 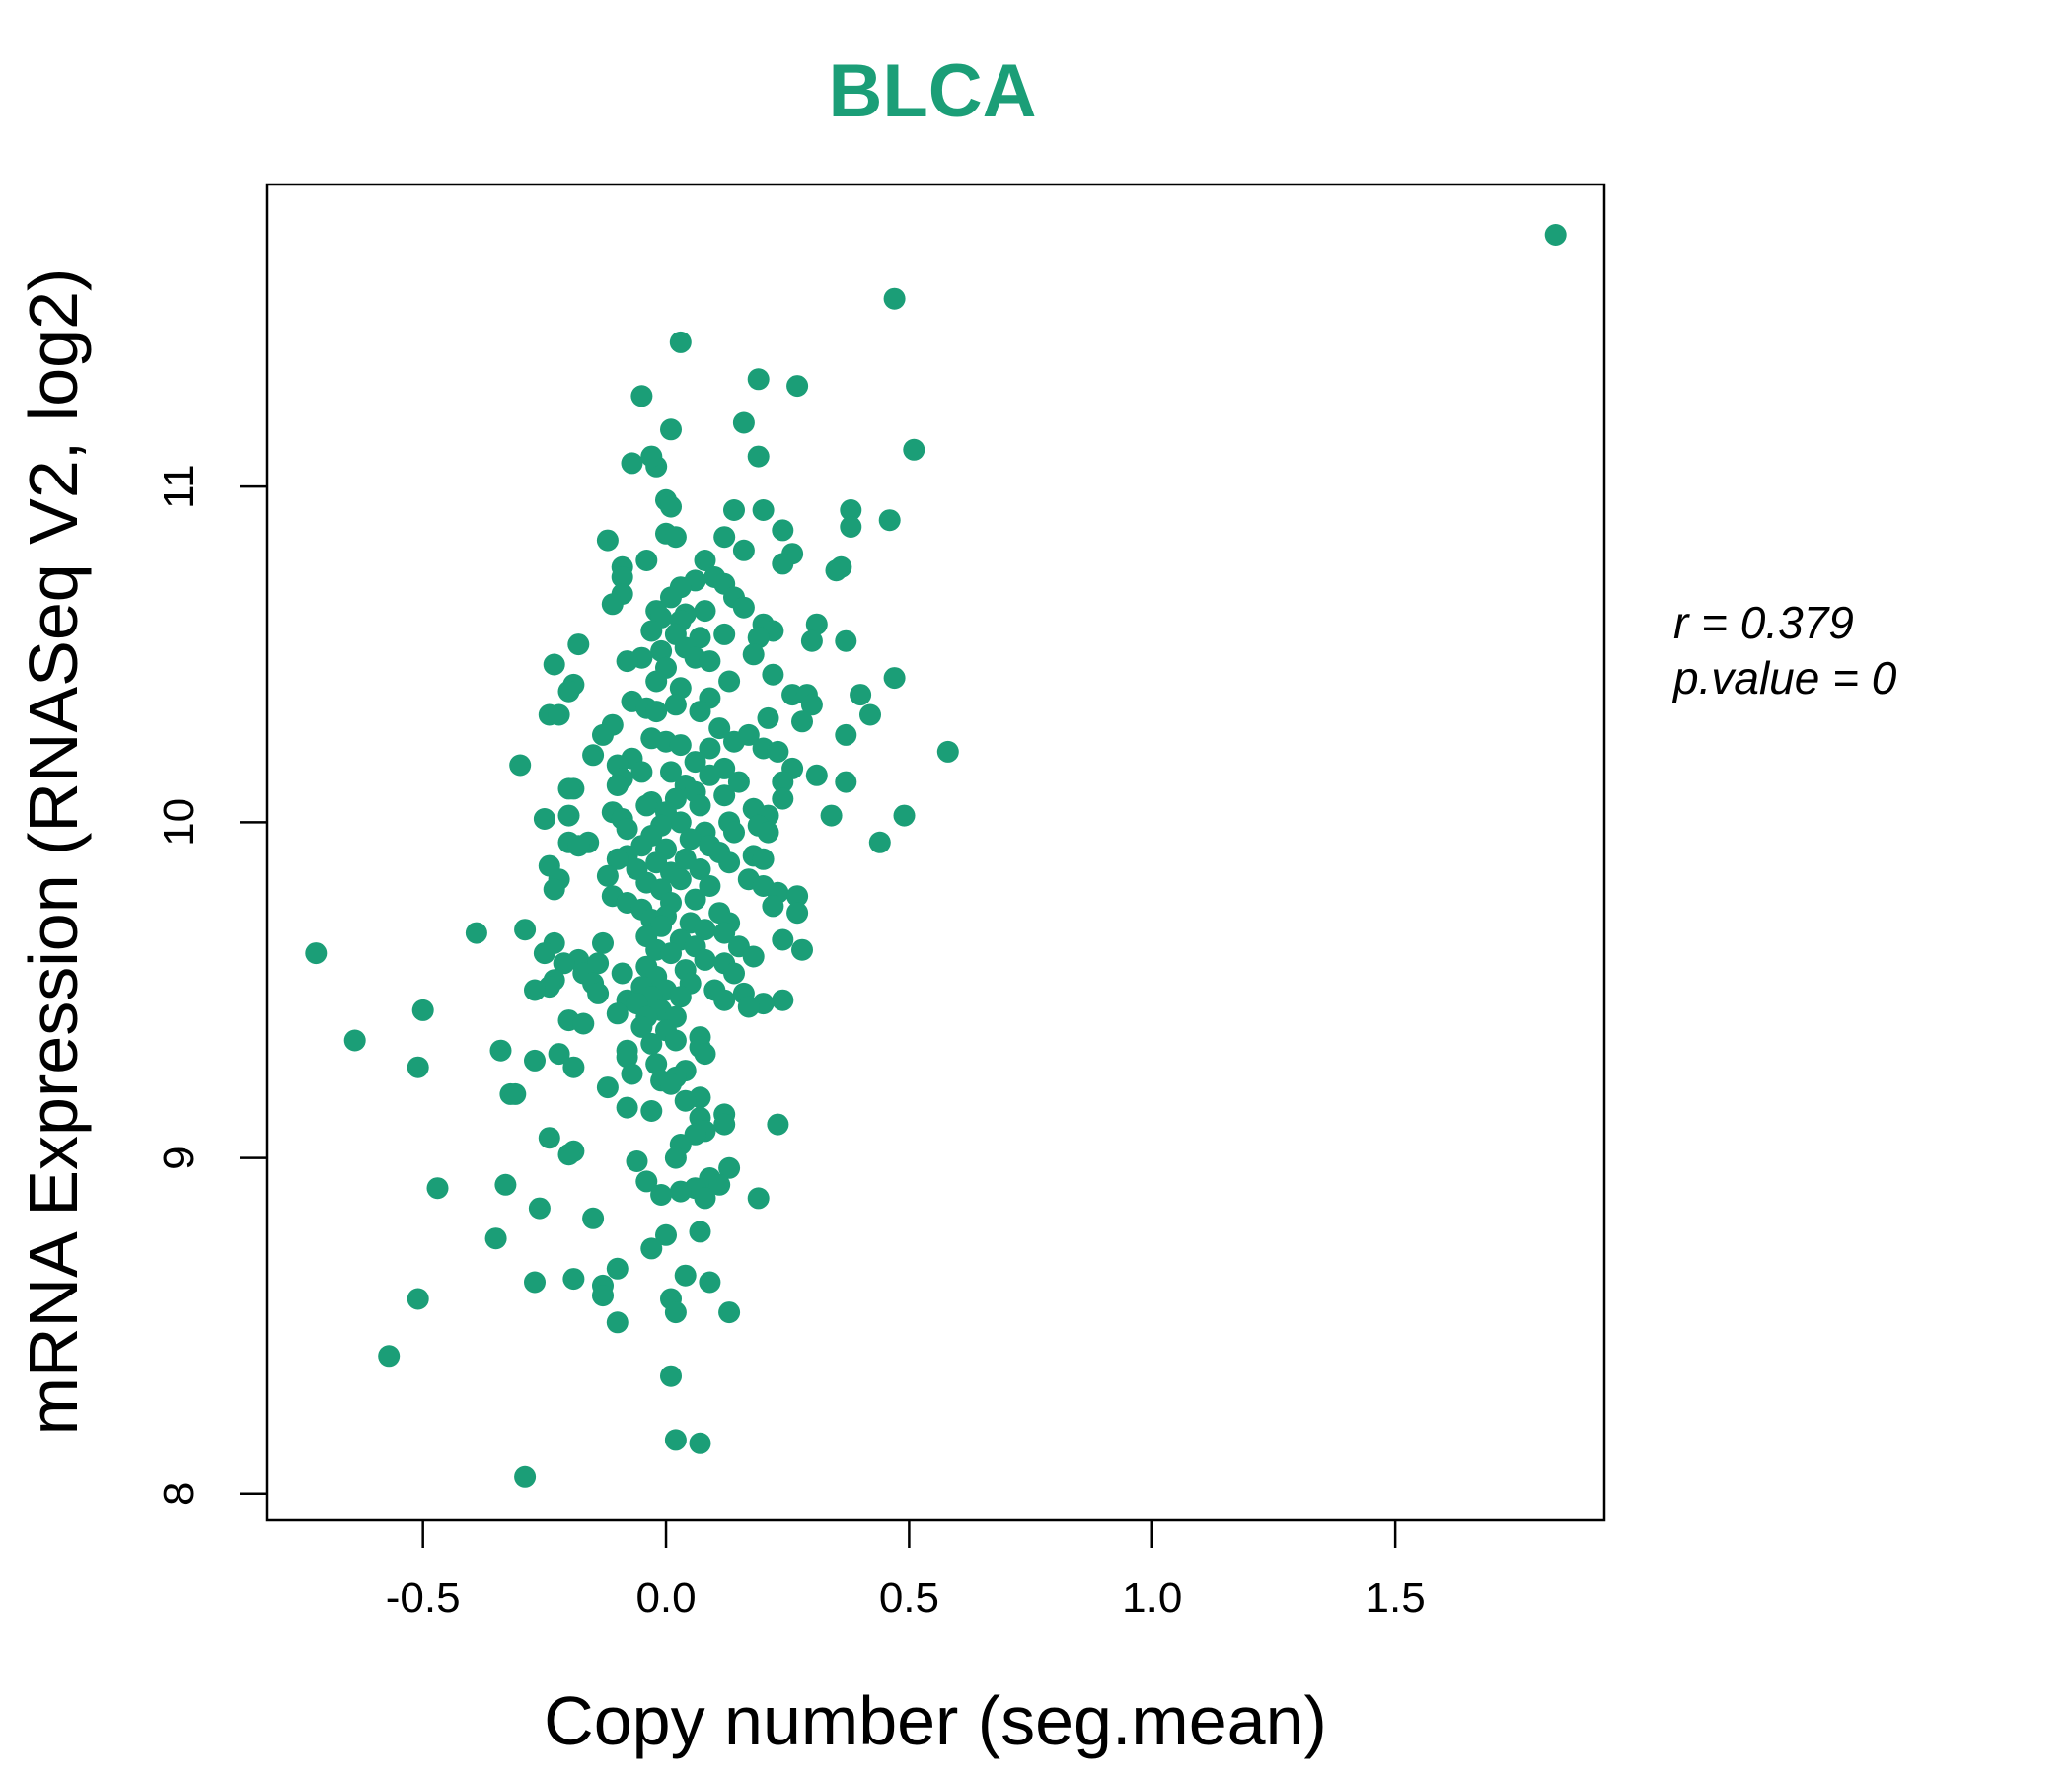 What do you see at coordinates (909, 1598) in the screenshot?
I see `x-tick-label-2: 0.5` at bounding box center [909, 1598].